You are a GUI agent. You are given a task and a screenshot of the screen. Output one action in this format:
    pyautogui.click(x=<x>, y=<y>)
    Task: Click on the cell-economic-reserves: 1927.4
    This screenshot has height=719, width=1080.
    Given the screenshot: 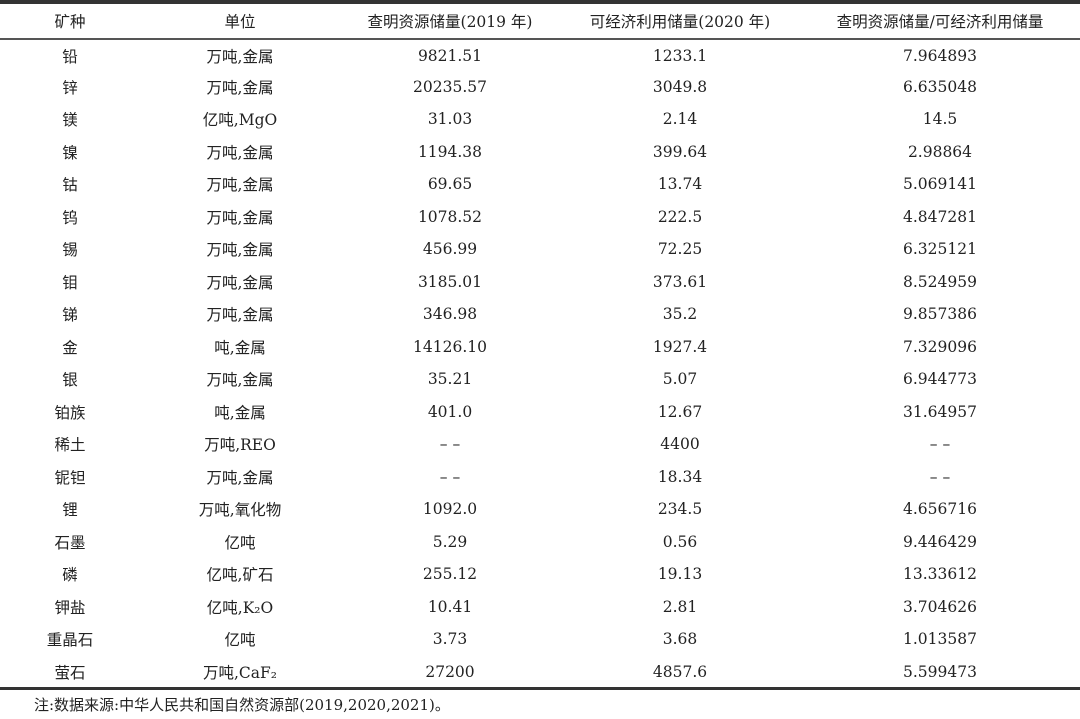 What is the action you would take?
    pyautogui.click(x=680, y=346)
    